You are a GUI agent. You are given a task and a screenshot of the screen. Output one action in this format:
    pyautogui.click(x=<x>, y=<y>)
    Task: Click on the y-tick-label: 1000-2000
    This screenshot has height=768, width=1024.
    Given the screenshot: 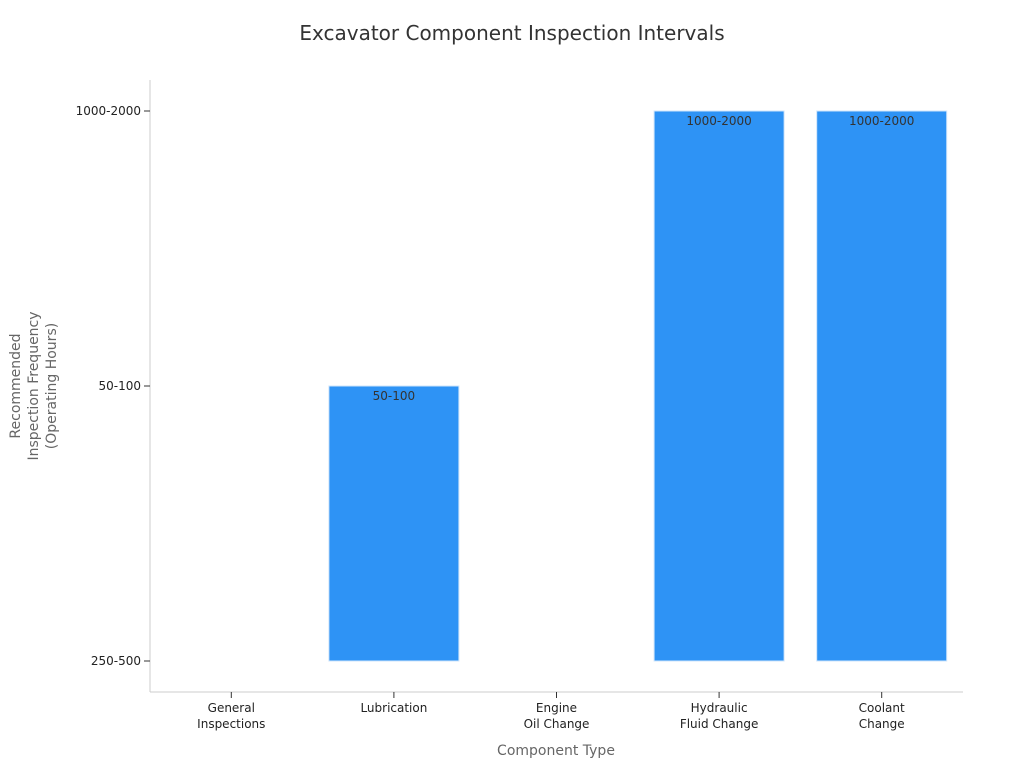 What is the action you would take?
    pyautogui.click(x=108, y=111)
    